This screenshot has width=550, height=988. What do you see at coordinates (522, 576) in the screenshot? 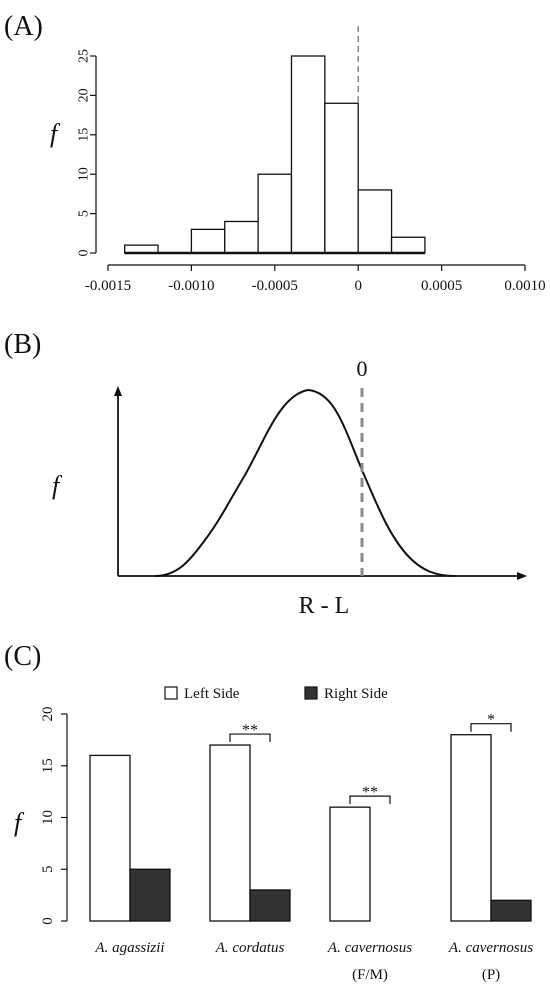
I see `panel-b-x-arrow` at bounding box center [522, 576].